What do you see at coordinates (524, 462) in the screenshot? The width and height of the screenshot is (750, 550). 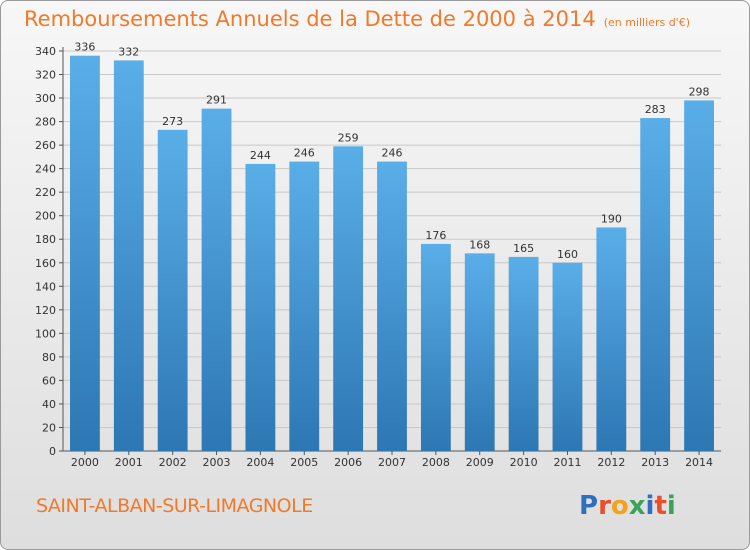 I see `x-tick-label: 2010` at bounding box center [524, 462].